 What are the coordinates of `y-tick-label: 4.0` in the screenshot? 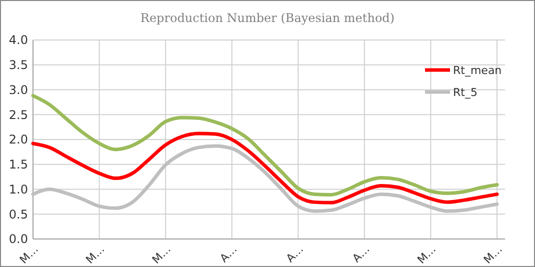 It's located at (18, 40).